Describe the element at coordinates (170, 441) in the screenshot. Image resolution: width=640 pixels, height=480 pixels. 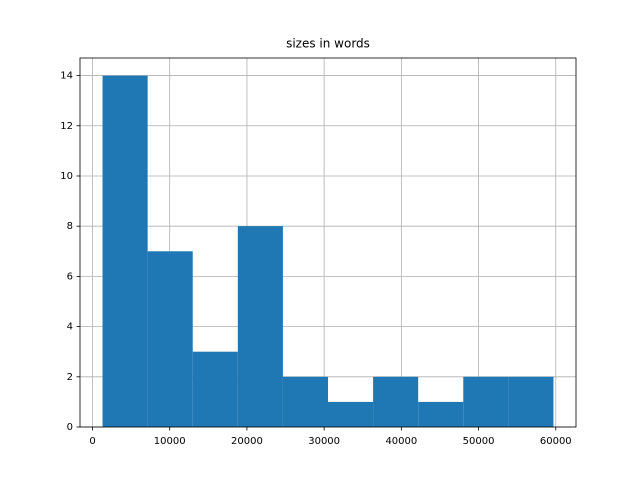
I see `x-tick-label: 10000` at that location.